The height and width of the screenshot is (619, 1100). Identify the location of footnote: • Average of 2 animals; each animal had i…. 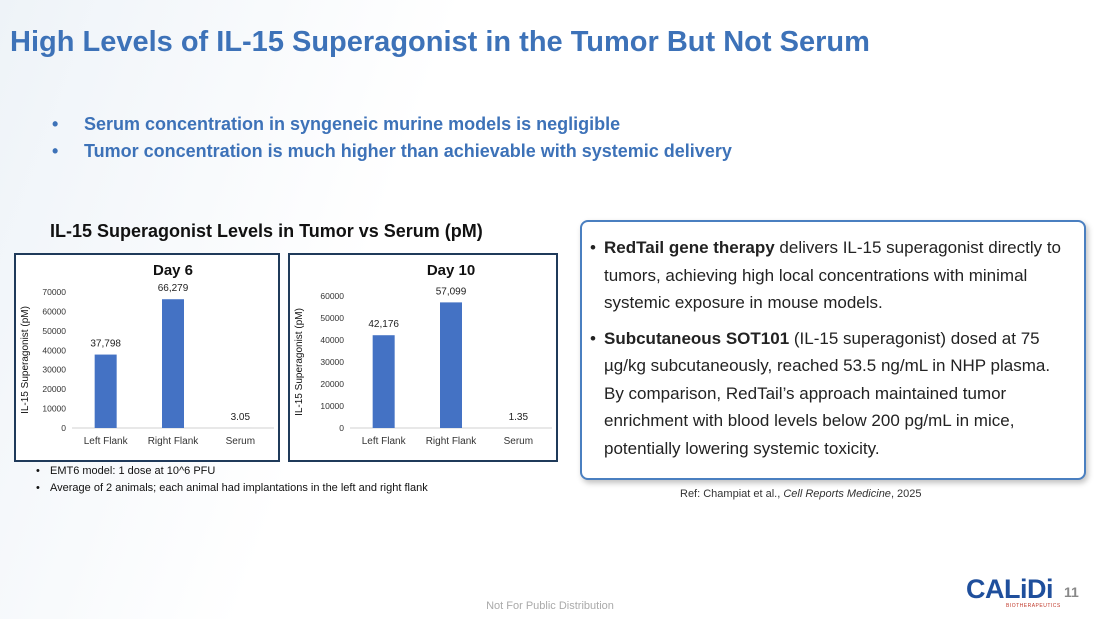
(232, 488).